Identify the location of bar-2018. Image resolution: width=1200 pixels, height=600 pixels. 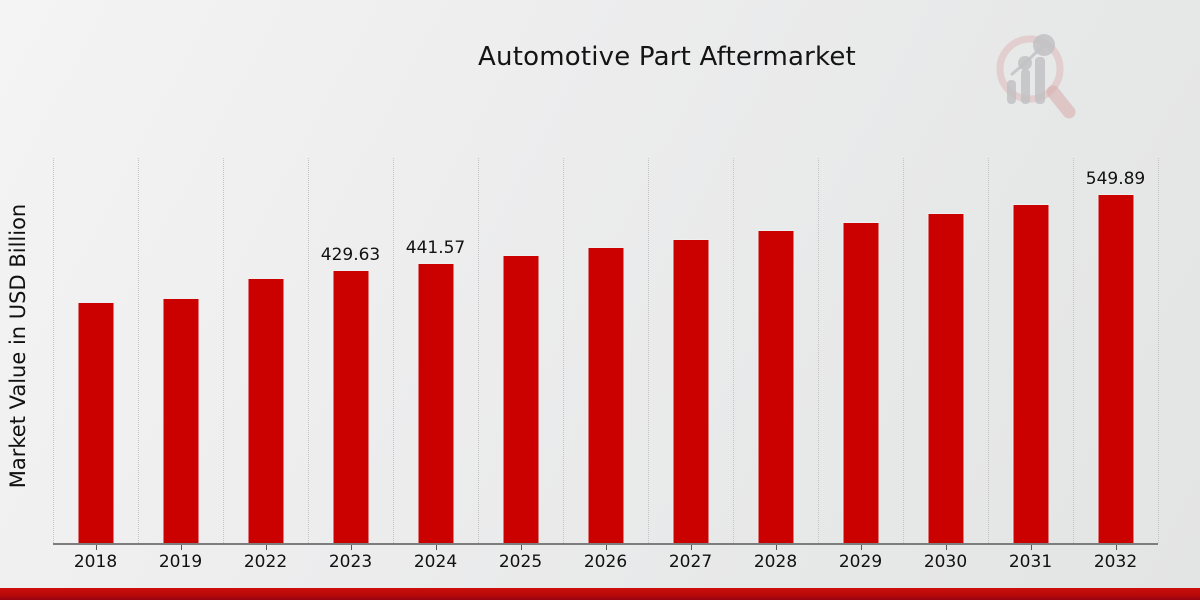
(95, 422).